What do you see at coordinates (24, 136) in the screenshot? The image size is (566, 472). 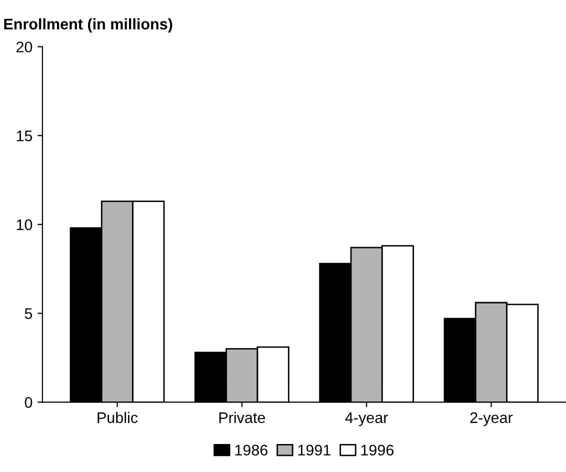 I see `y-tick-label: 15` at bounding box center [24, 136].